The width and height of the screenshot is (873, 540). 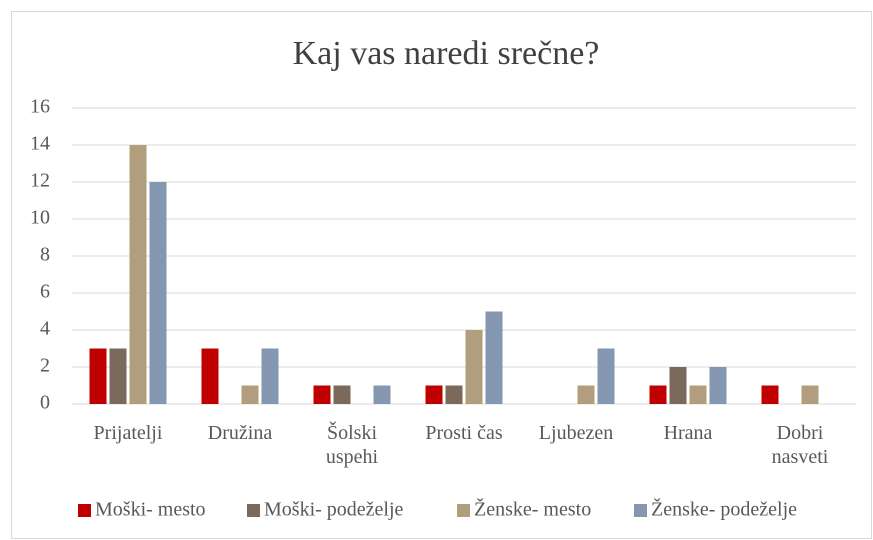 I want to click on x-tick-label: Ljubezen, so click(x=576, y=433).